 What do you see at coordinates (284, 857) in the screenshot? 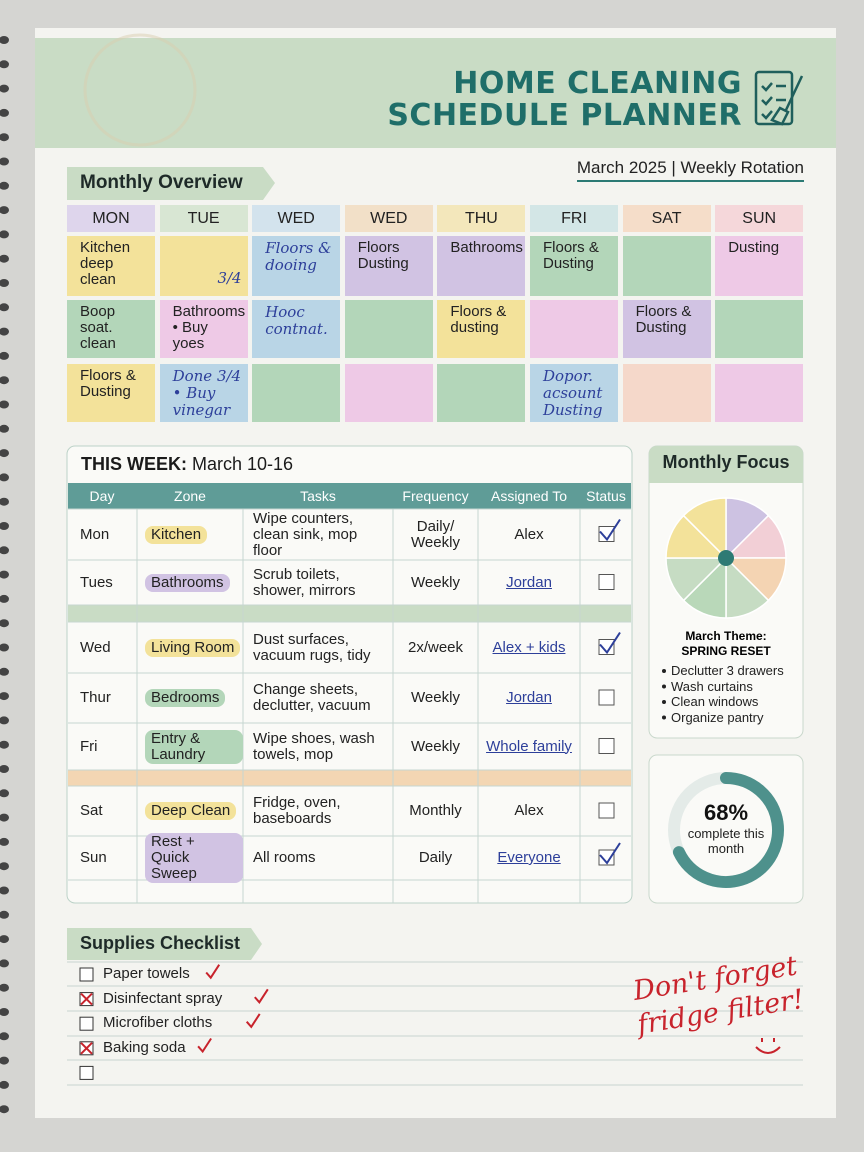
I see `tasks: All rooms` at bounding box center [284, 857].